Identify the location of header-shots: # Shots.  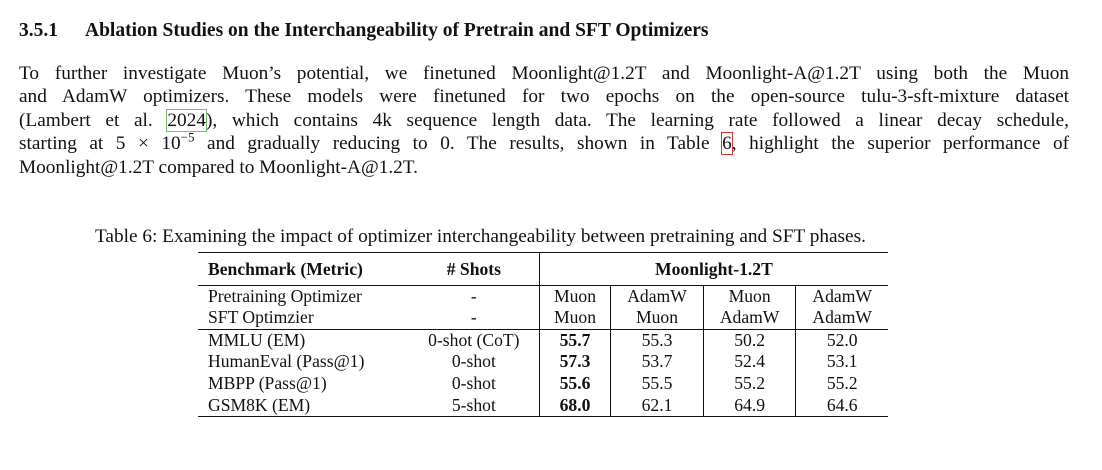
(473, 269).